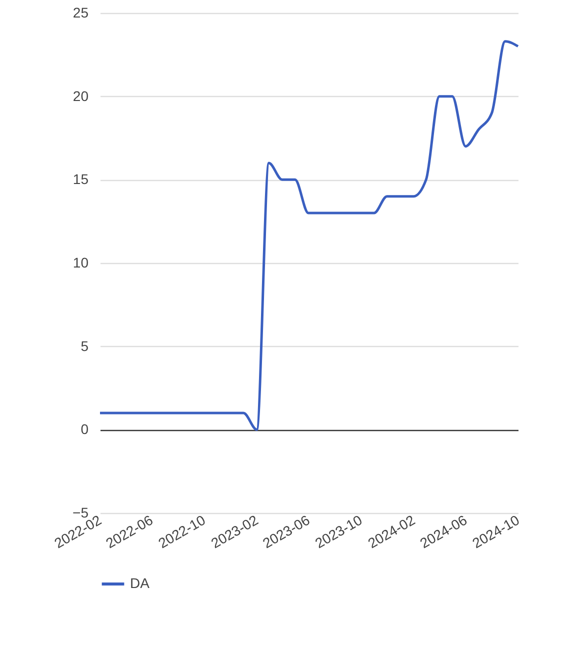 The image size is (566, 652). What do you see at coordinates (80, 512) in the screenshot?
I see `y-tick-label: −5` at bounding box center [80, 512].